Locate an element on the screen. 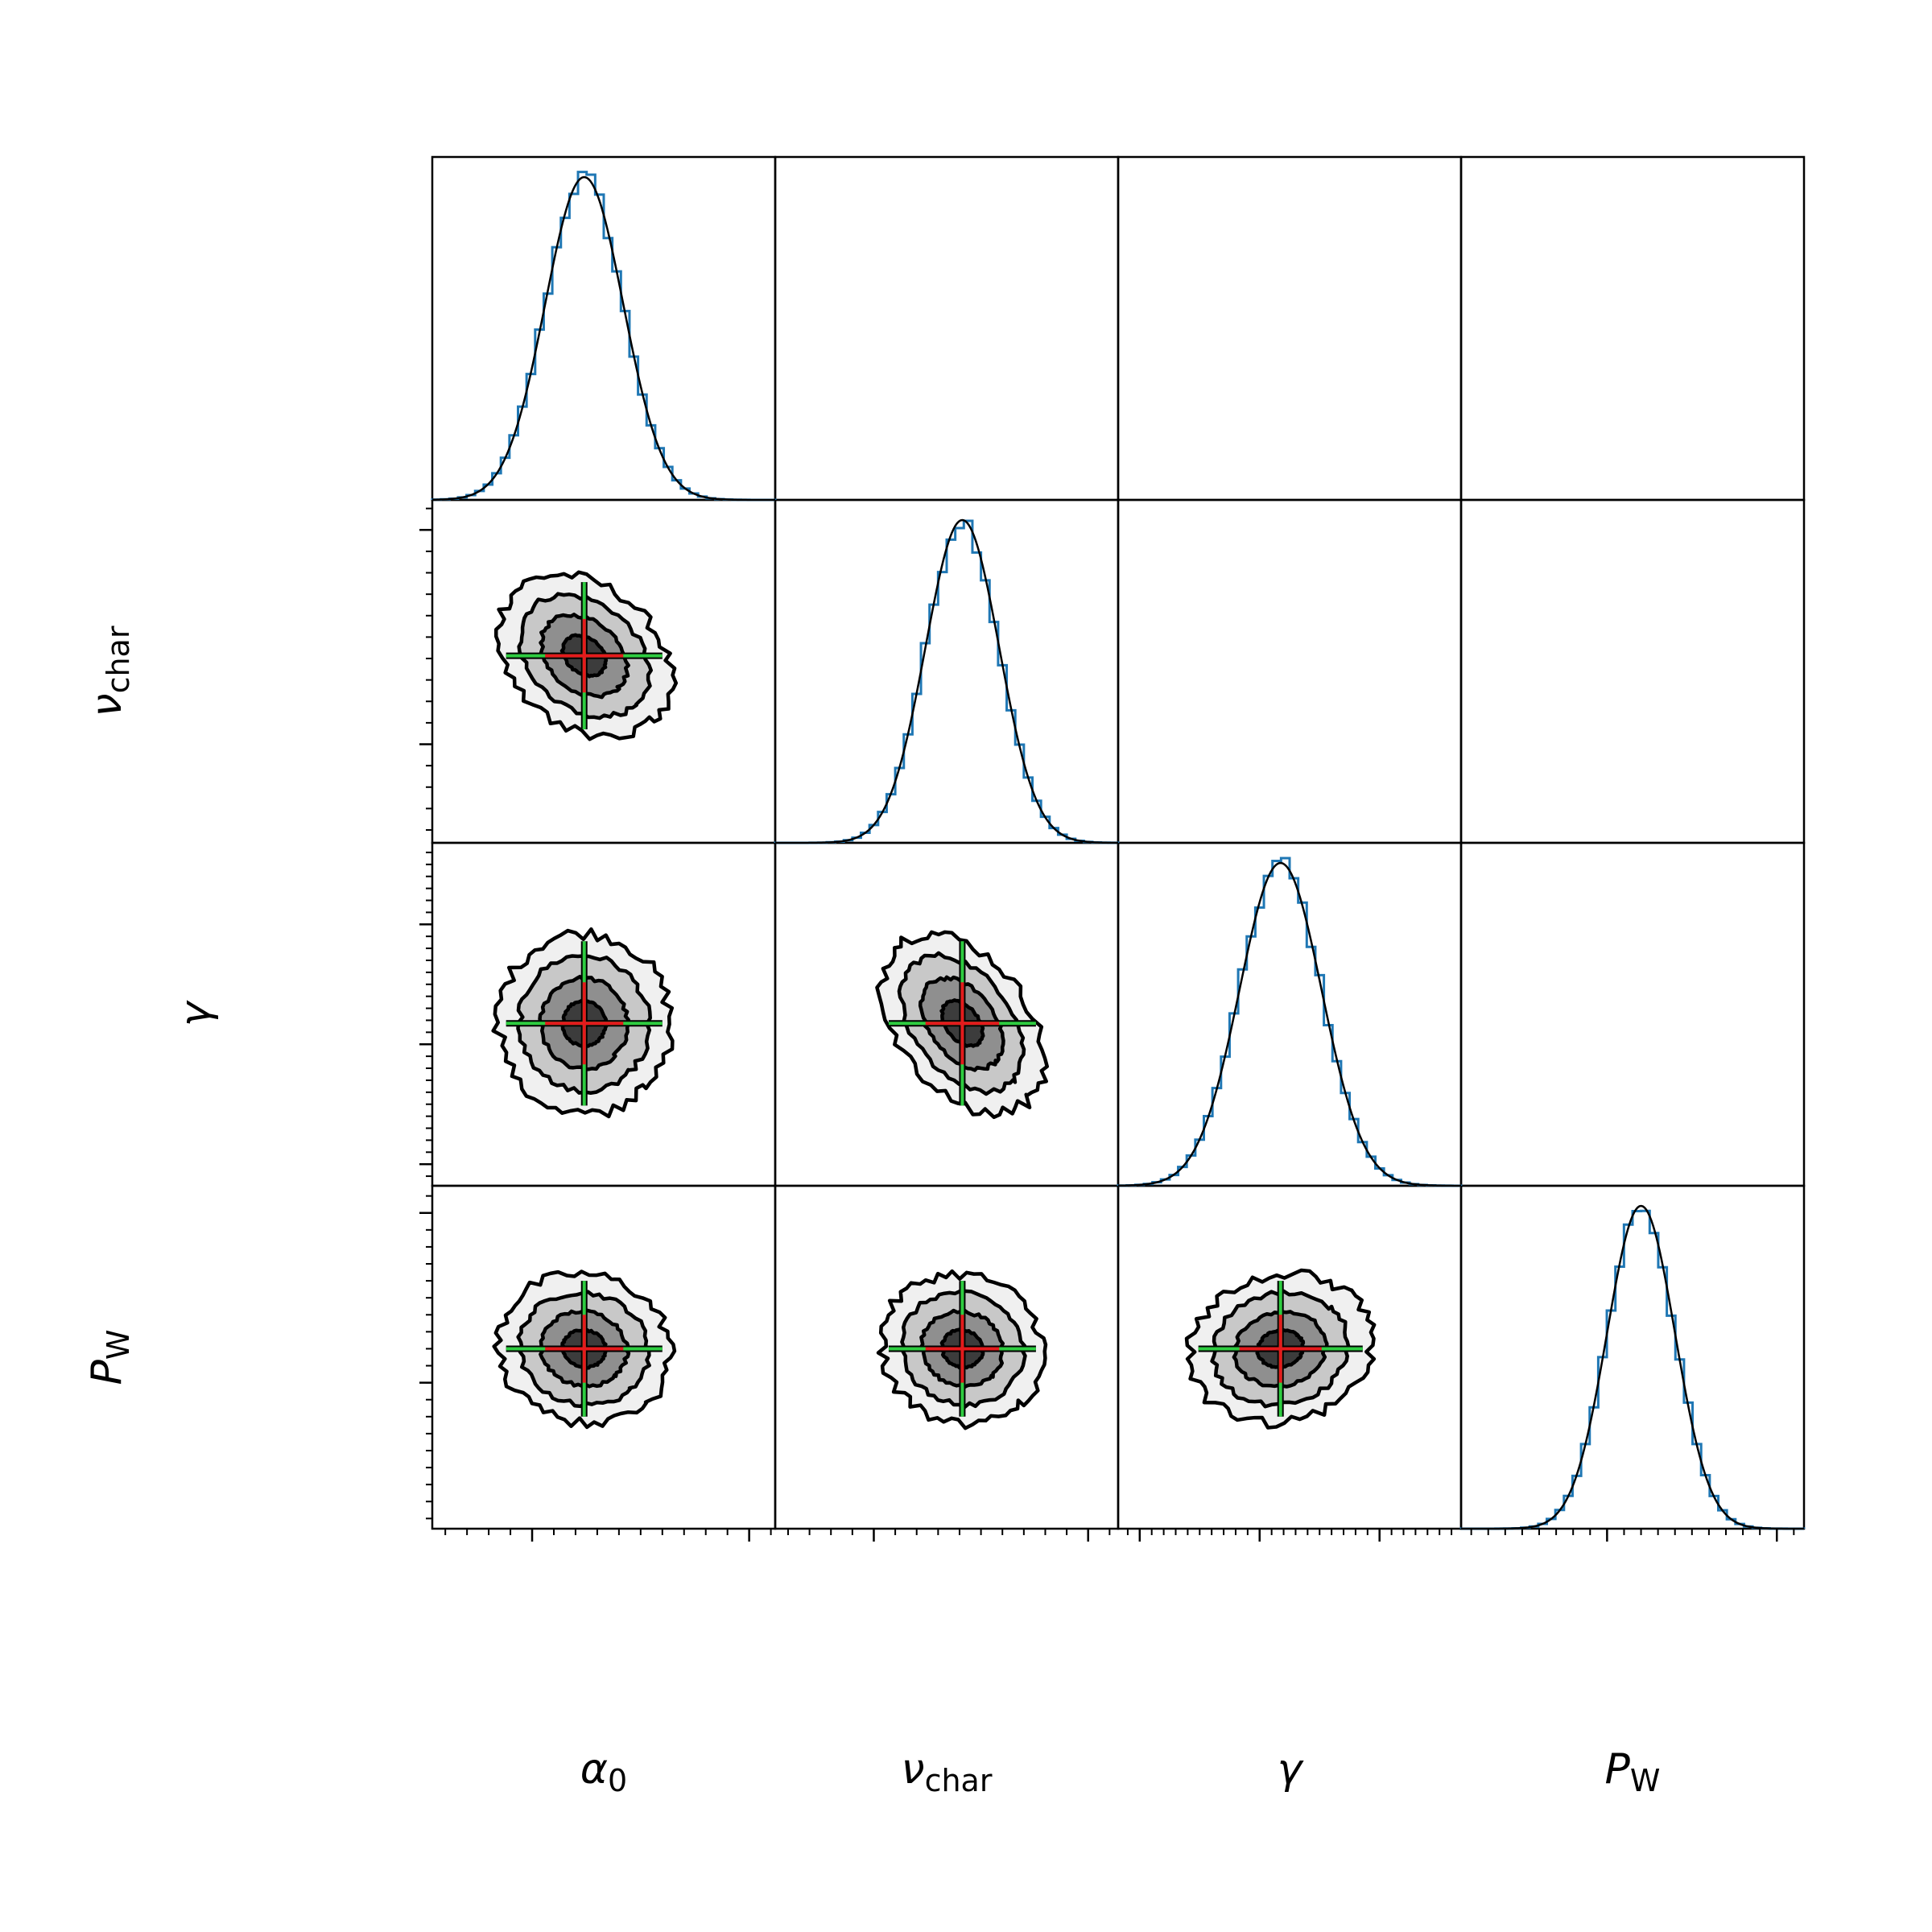 This screenshot has width=1932, height=1932. contour-panel-alpha0-vs-gamma is located at coordinates (583, 1023).